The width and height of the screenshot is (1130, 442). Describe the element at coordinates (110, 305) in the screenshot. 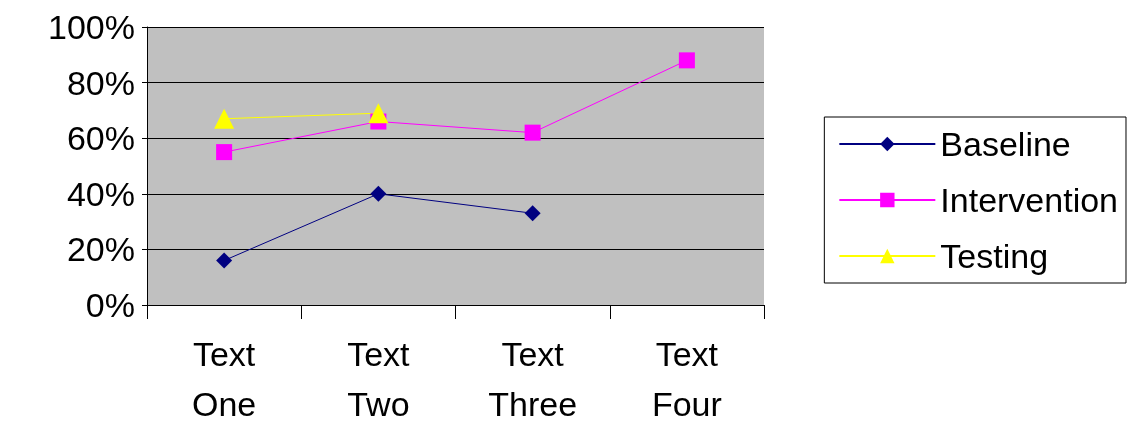

I see `y-tick-label: 0%` at that location.